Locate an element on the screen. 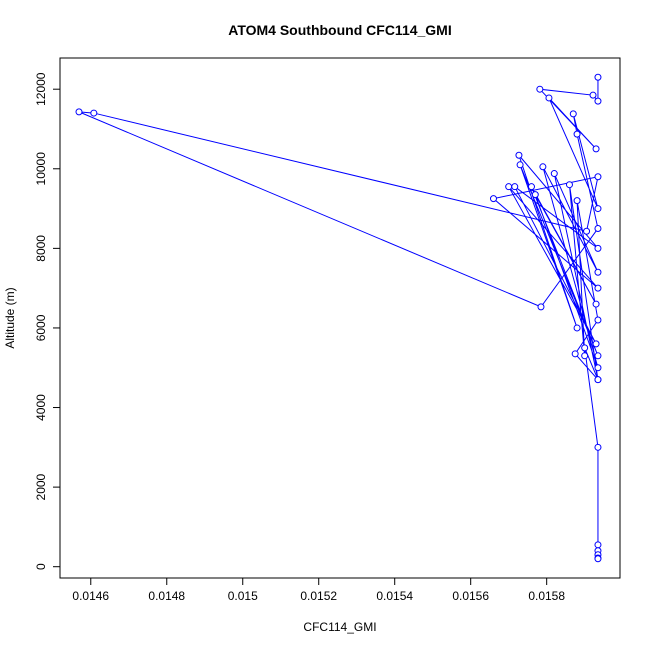 Image resolution: width=650 pixels, height=655 pixels. x-tick-label: 0.0148 is located at coordinates (166, 596).